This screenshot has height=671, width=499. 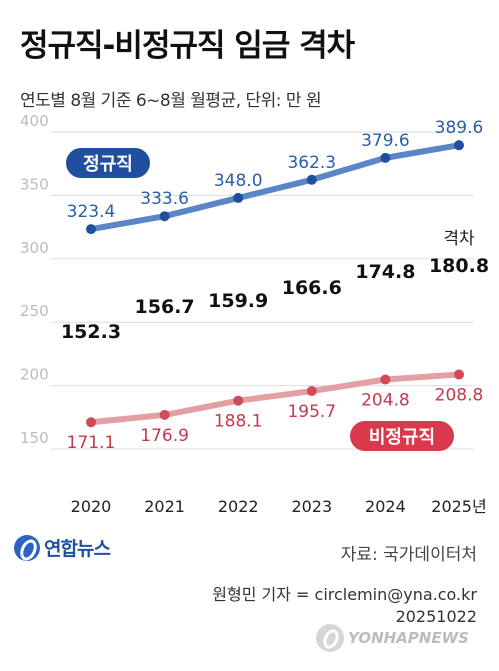 I want to click on series-name-irregular: 비정규직, so click(x=402, y=436).